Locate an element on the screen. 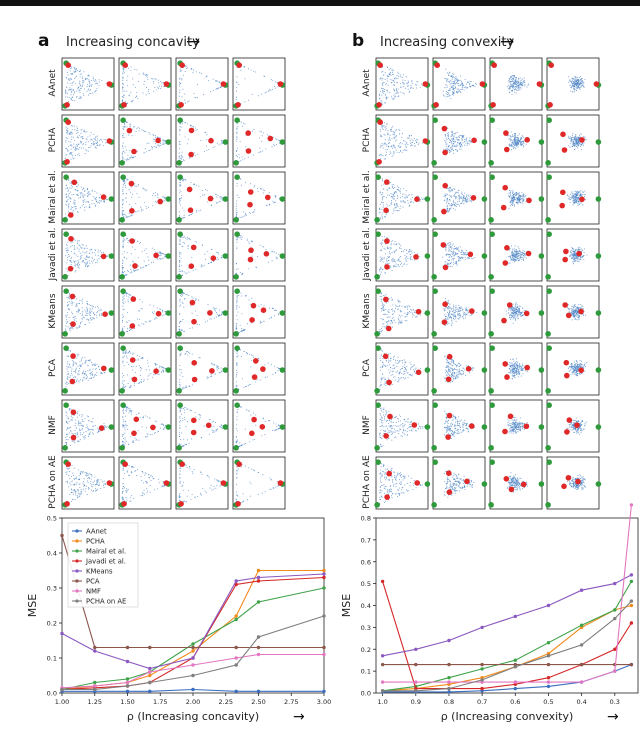 The image size is (640, 740). series-line is located at coordinates (193, 690).